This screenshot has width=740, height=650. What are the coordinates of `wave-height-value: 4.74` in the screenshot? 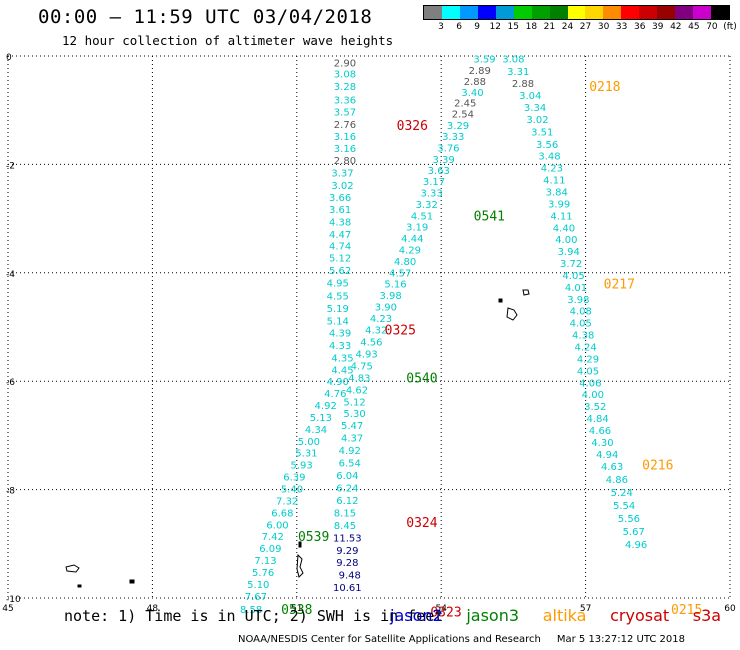 It's located at (340, 247).